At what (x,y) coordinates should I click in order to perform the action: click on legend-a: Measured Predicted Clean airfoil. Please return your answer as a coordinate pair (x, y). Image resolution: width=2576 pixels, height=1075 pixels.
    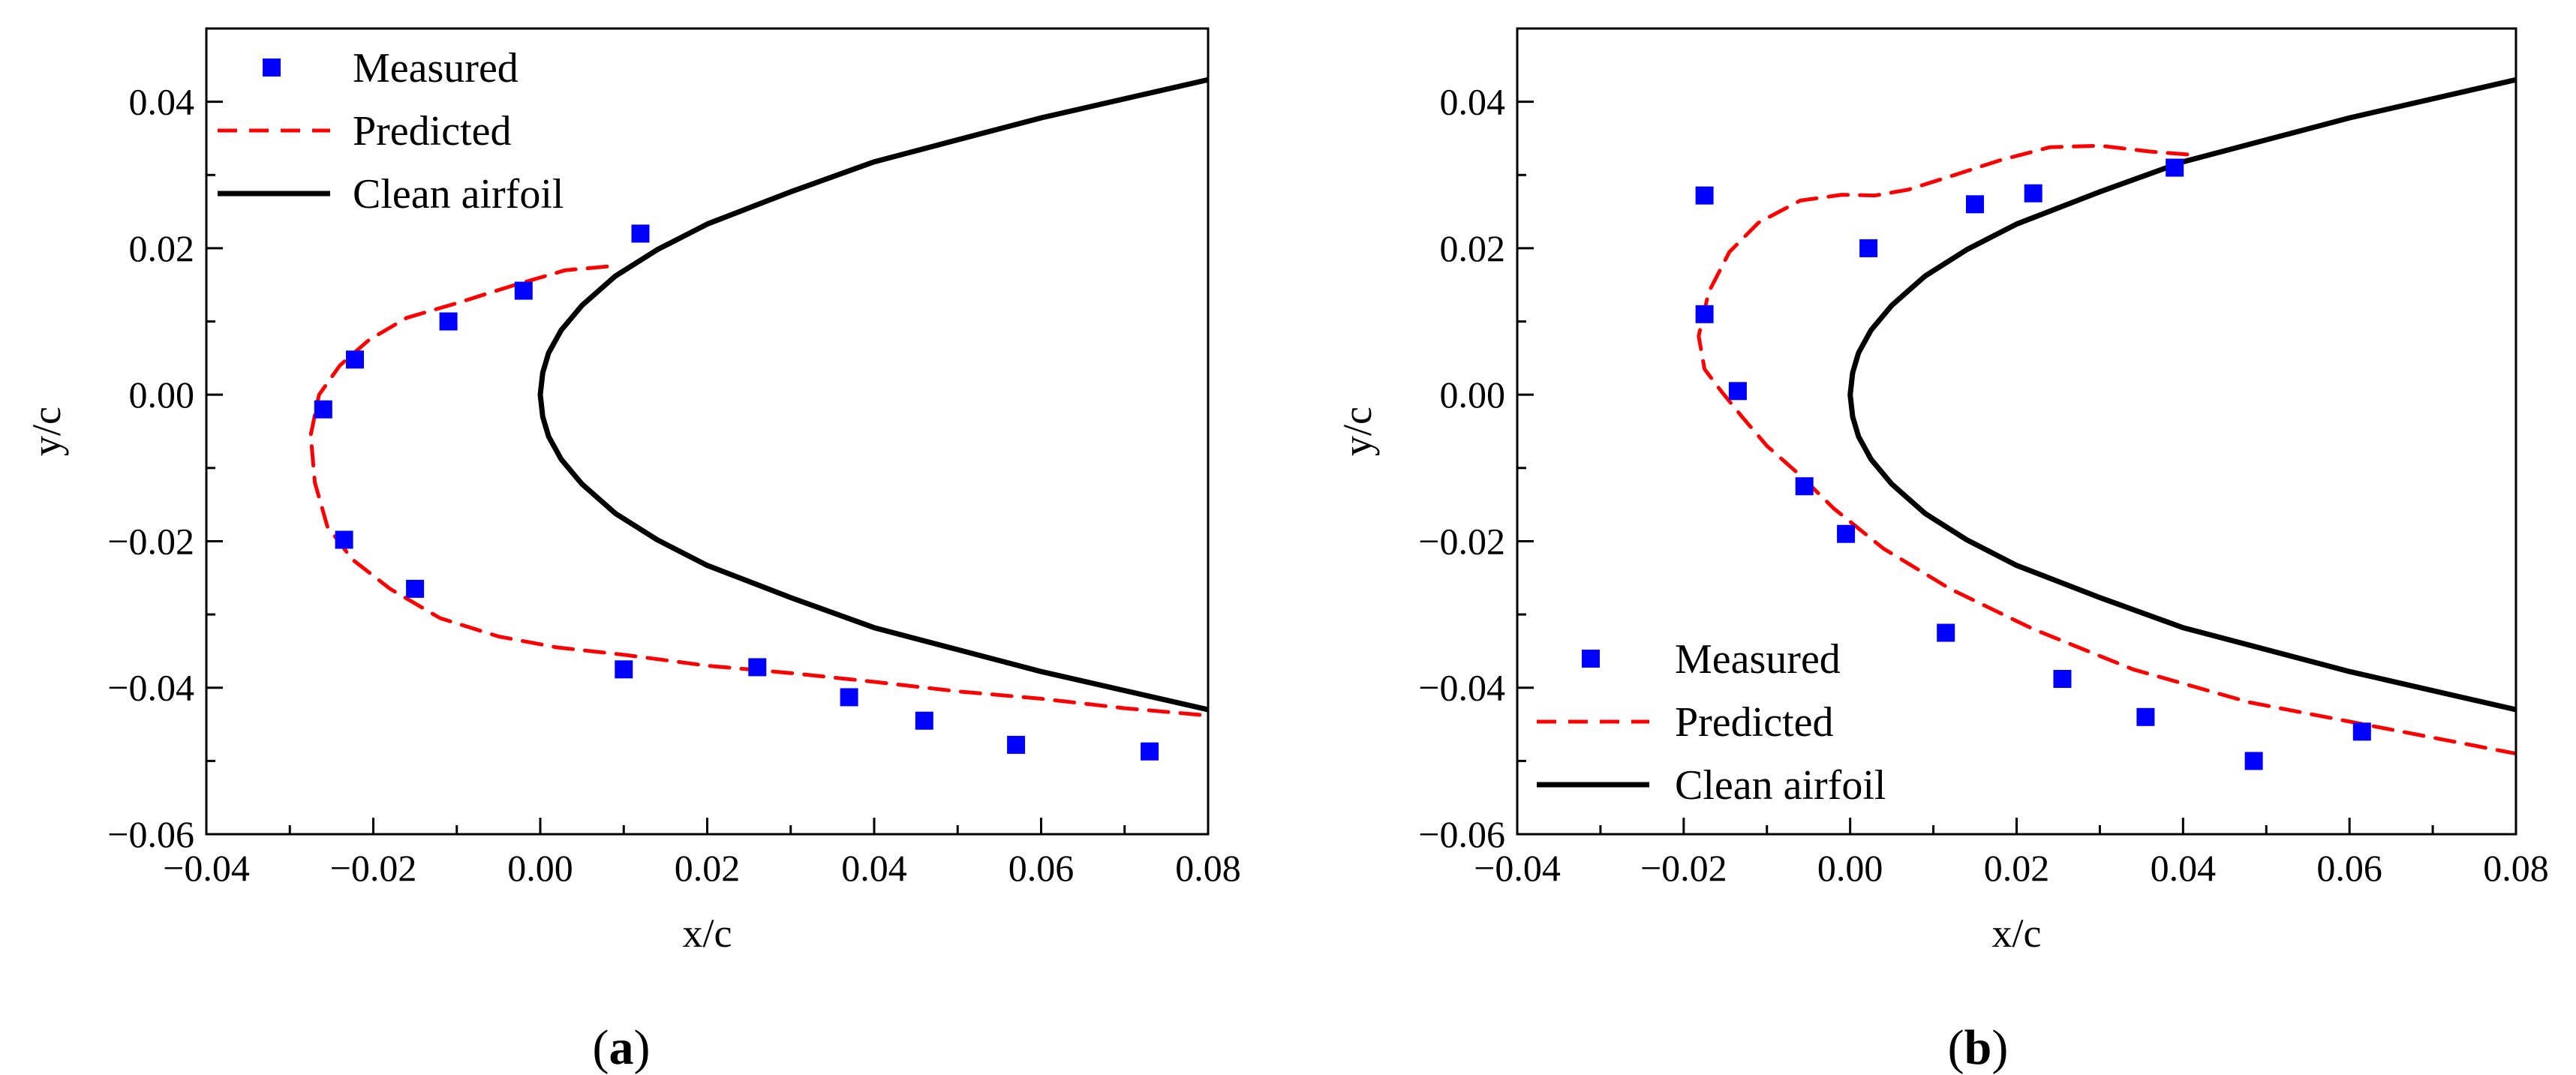
    Looking at the image, I should click on (391, 131).